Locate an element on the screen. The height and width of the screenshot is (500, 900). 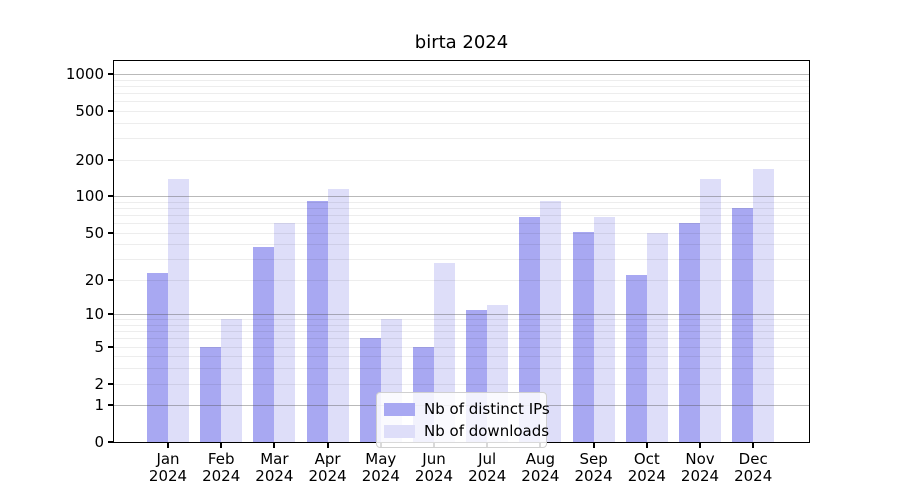
x-tick-label: Apr 2024 is located at coordinates (327, 467).